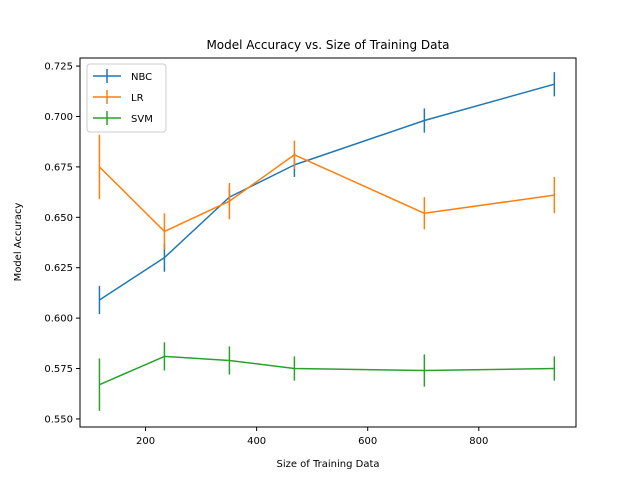 Image resolution: width=640 pixels, height=480 pixels. What do you see at coordinates (58, 319) in the screenshot?
I see `y-tick-label: 0.600` at bounding box center [58, 319].